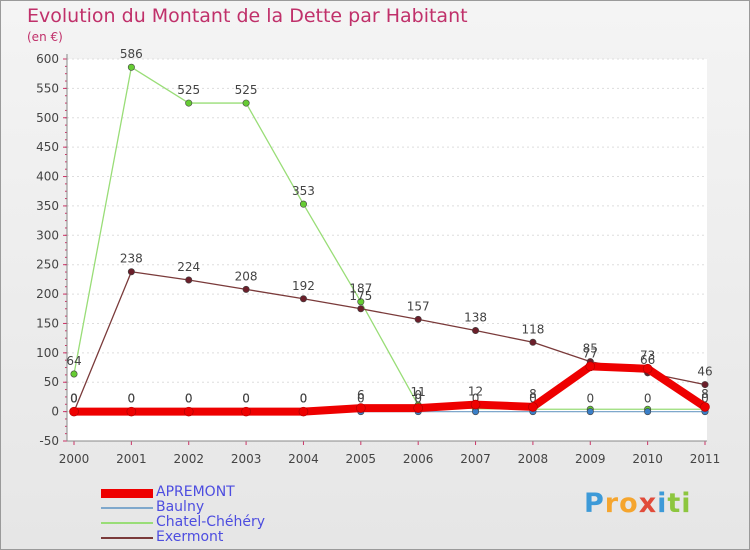  I want to click on logo-letter: r, so click(612, 503).